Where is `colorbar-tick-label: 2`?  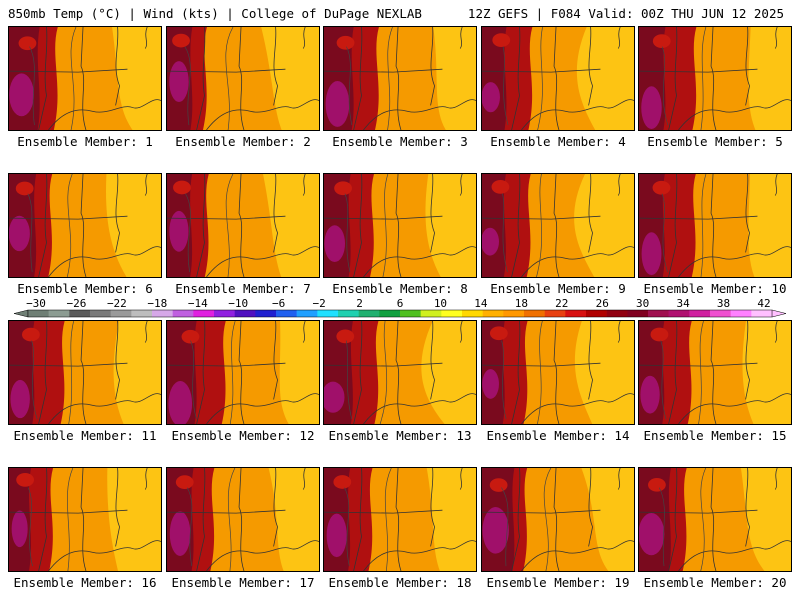
colorbar-tick-label: 2 is located at coordinates (359, 304).